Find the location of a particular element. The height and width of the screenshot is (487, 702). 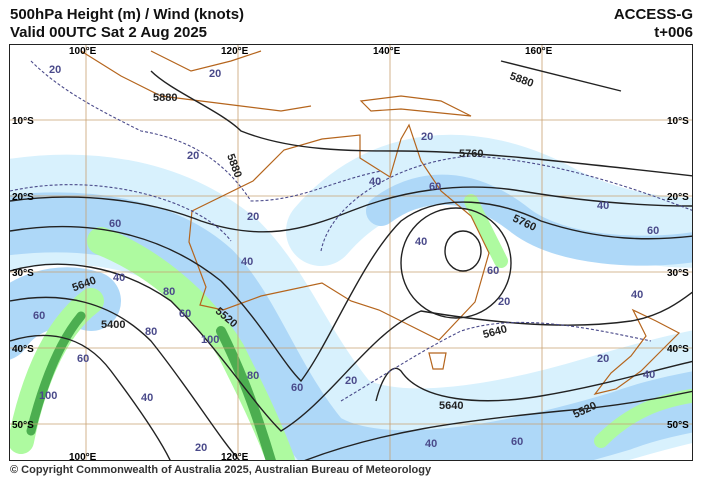

latitude-labels-right: 10°S 20°S 30°S 40°S 50°S is located at coordinates (678, 273).